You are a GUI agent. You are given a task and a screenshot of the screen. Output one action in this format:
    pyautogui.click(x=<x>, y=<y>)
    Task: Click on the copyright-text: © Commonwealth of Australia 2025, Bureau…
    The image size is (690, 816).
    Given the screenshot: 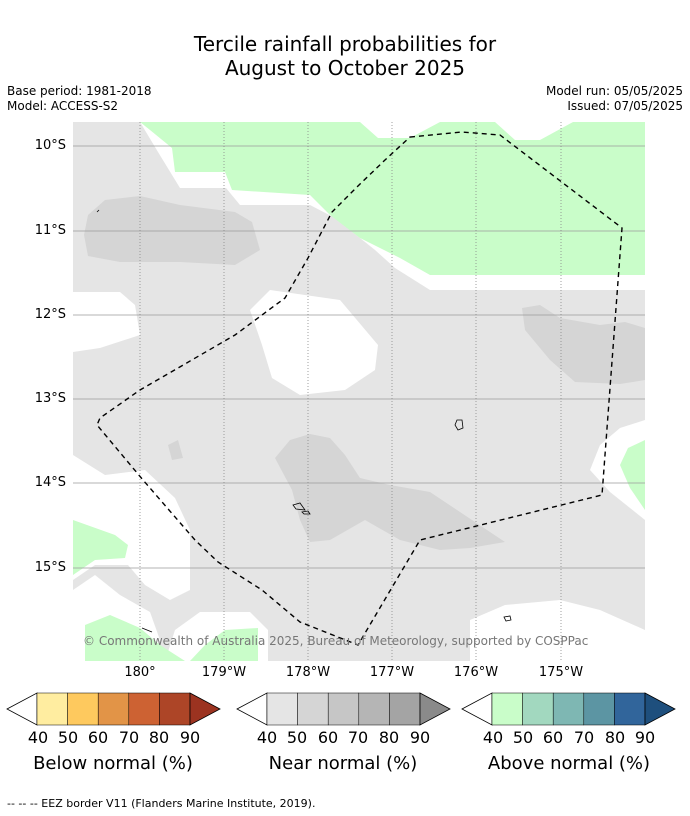 What is the action you would take?
    pyautogui.click(x=335, y=641)
    